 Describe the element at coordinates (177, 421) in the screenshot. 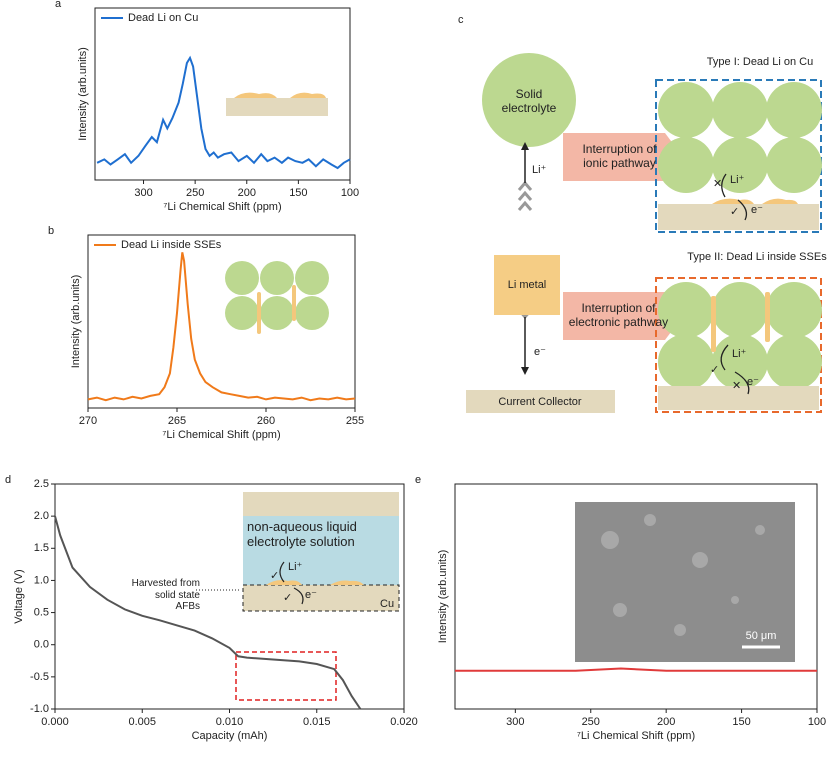

I see `x-tick-label: 265` at that location.